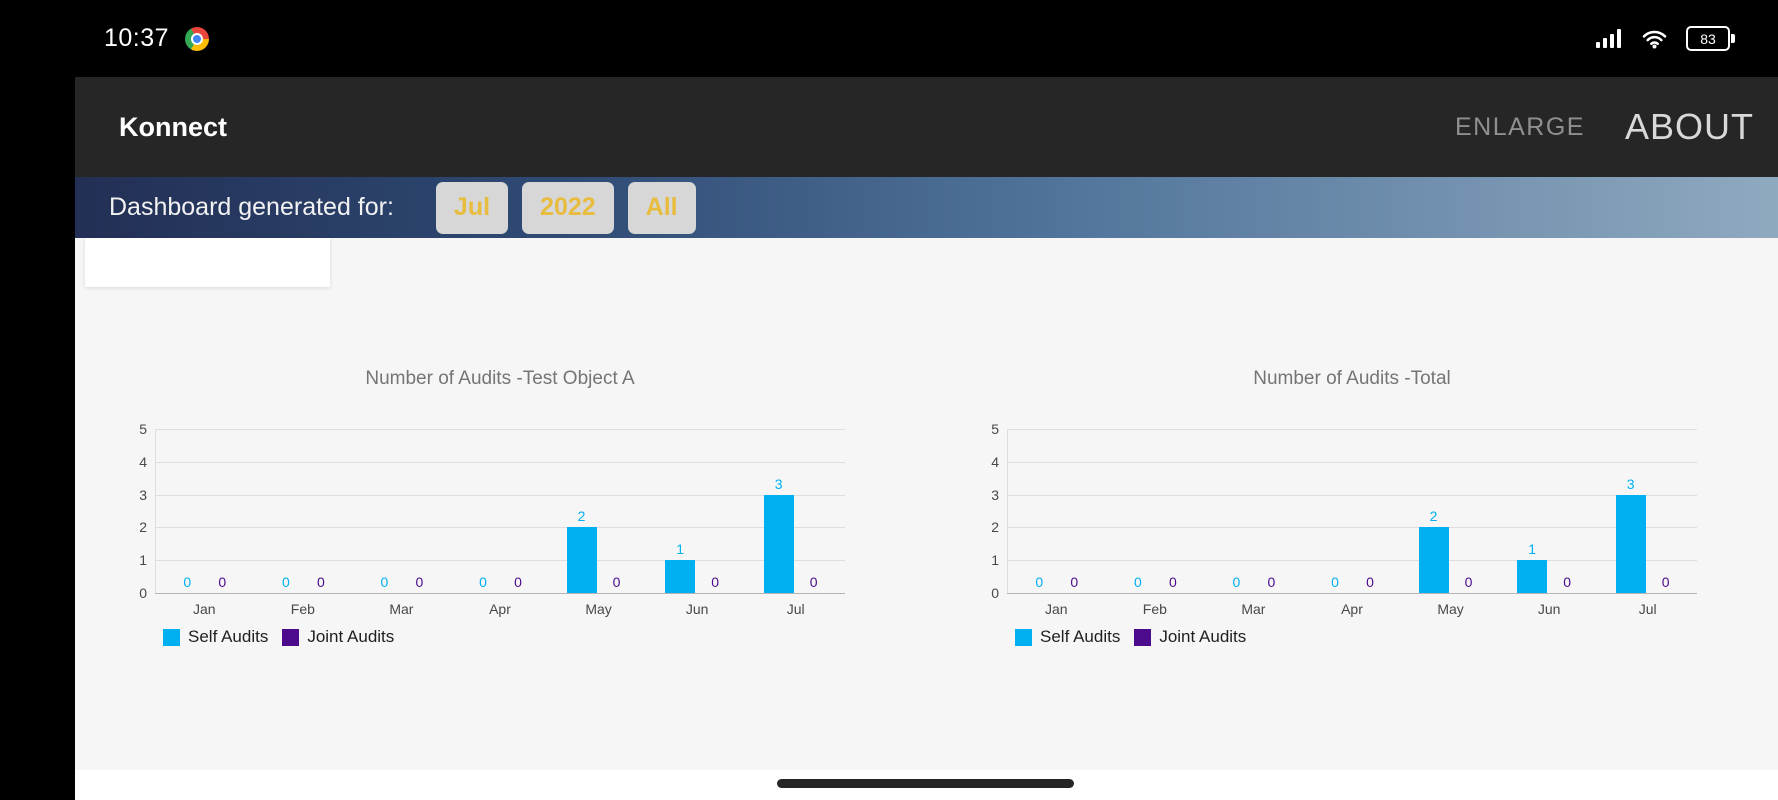  Describe the element at coordinates (925, 783) in the screenshot. I see `home-indicator` at that location.